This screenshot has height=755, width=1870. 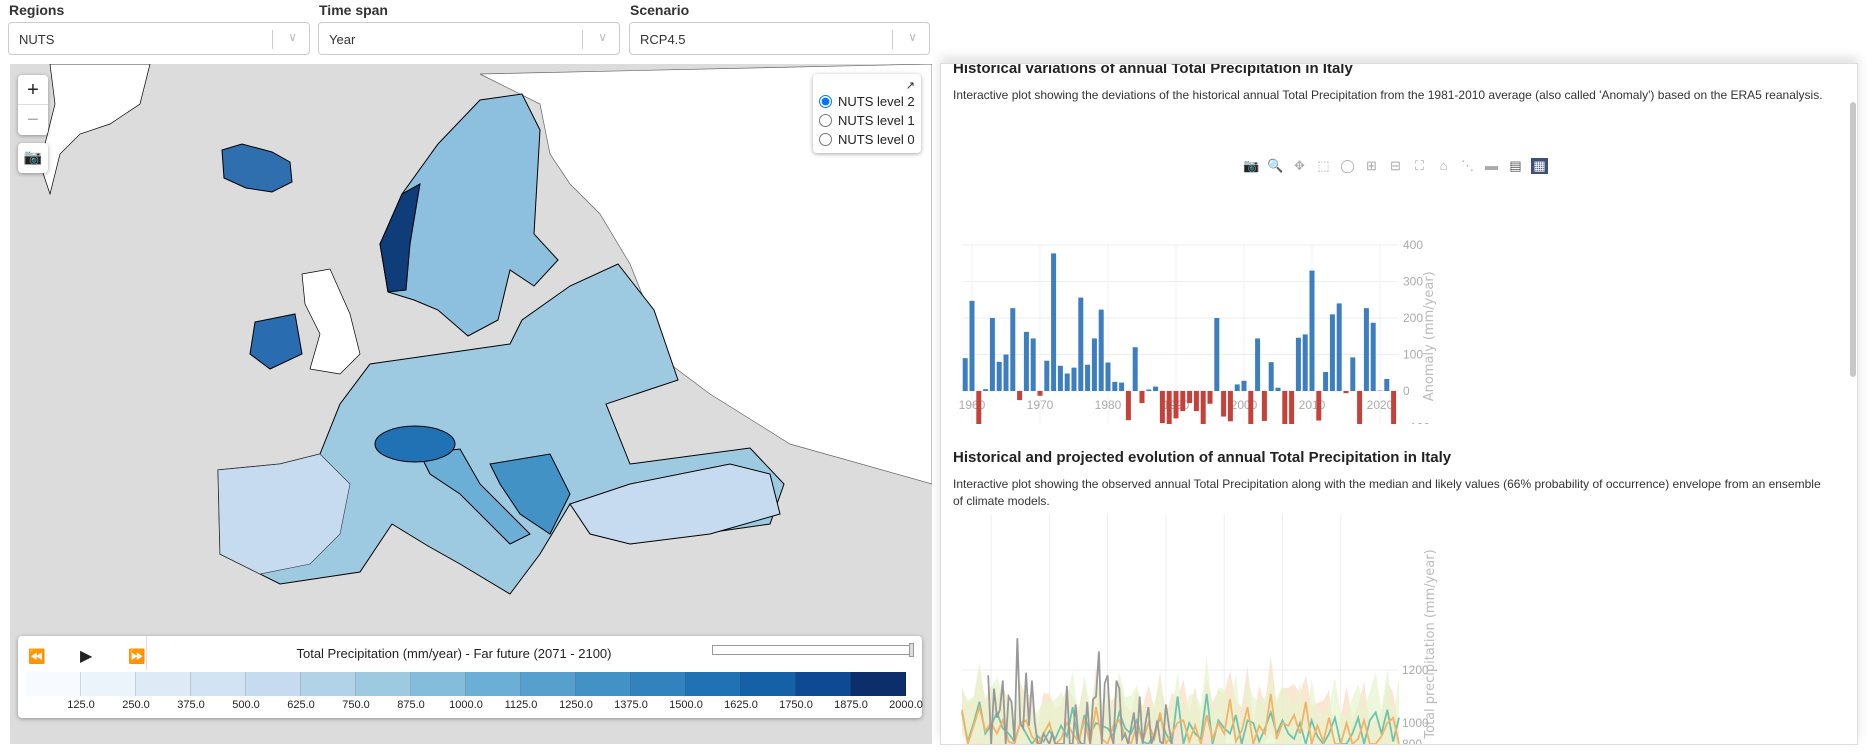 I want to click on collapse-icon: ↗, so click(x=910, y=85).